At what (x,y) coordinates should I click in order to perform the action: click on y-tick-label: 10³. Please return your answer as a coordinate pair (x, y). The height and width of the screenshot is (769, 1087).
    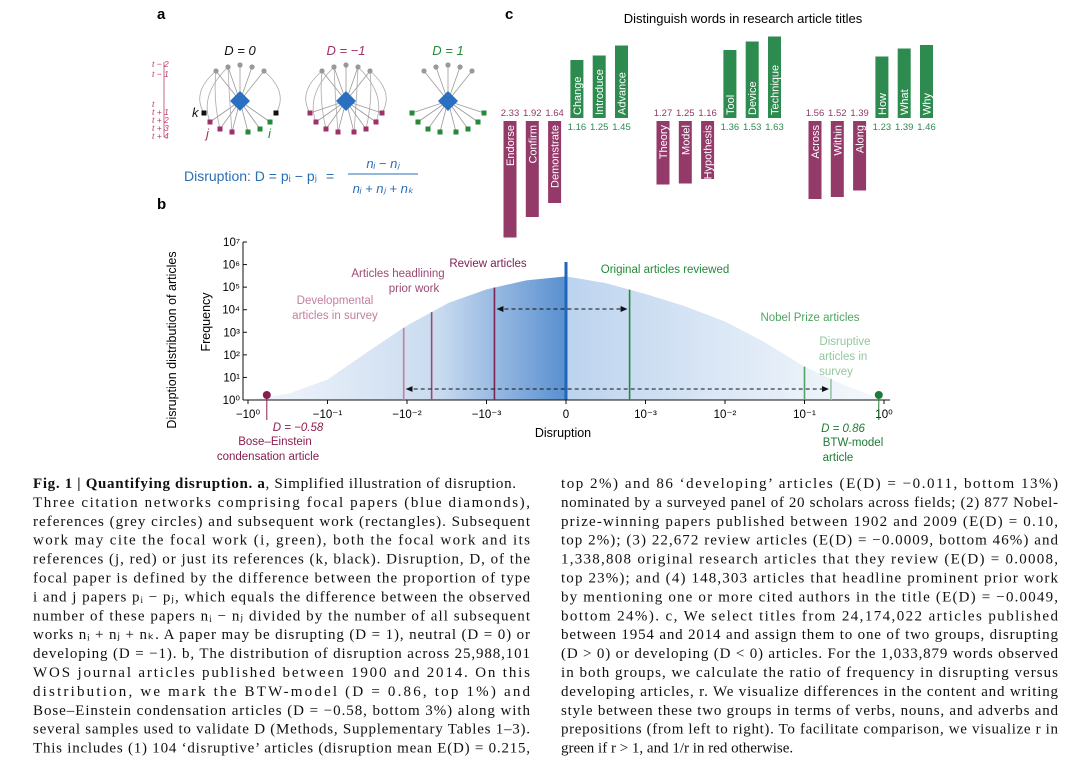
    Looking at the image, I should click on (231, 333).